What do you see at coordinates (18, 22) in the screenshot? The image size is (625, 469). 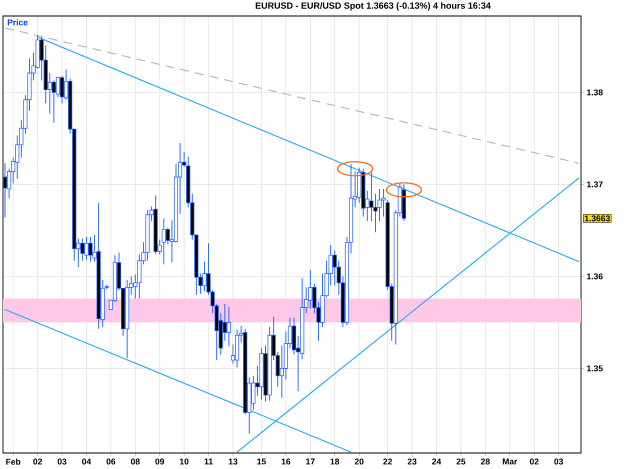 I see `y-axis-title: Price` at bounding box center [18, 22].